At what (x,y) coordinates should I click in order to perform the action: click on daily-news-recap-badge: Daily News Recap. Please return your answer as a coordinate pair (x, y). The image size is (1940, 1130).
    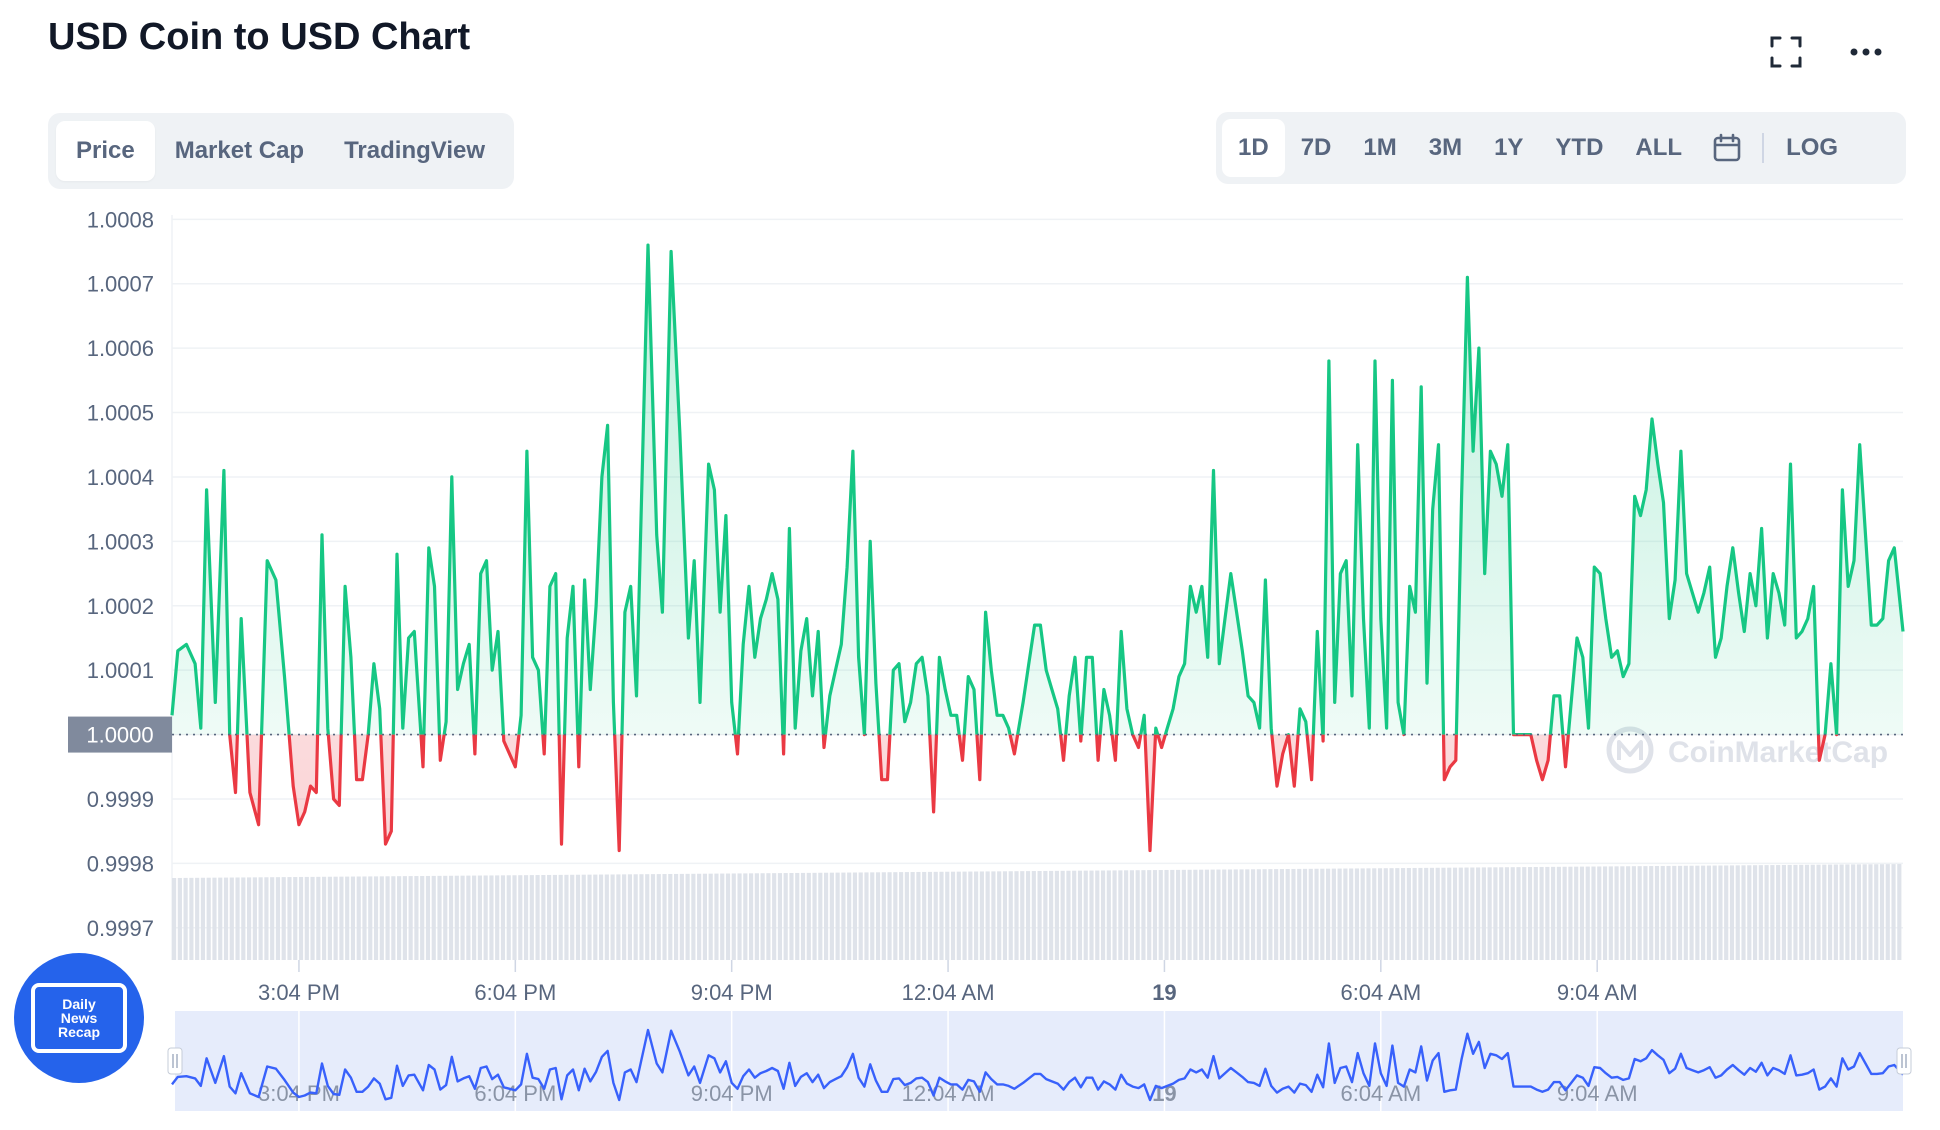
    Looking at the image, I should click on (79, 1018).